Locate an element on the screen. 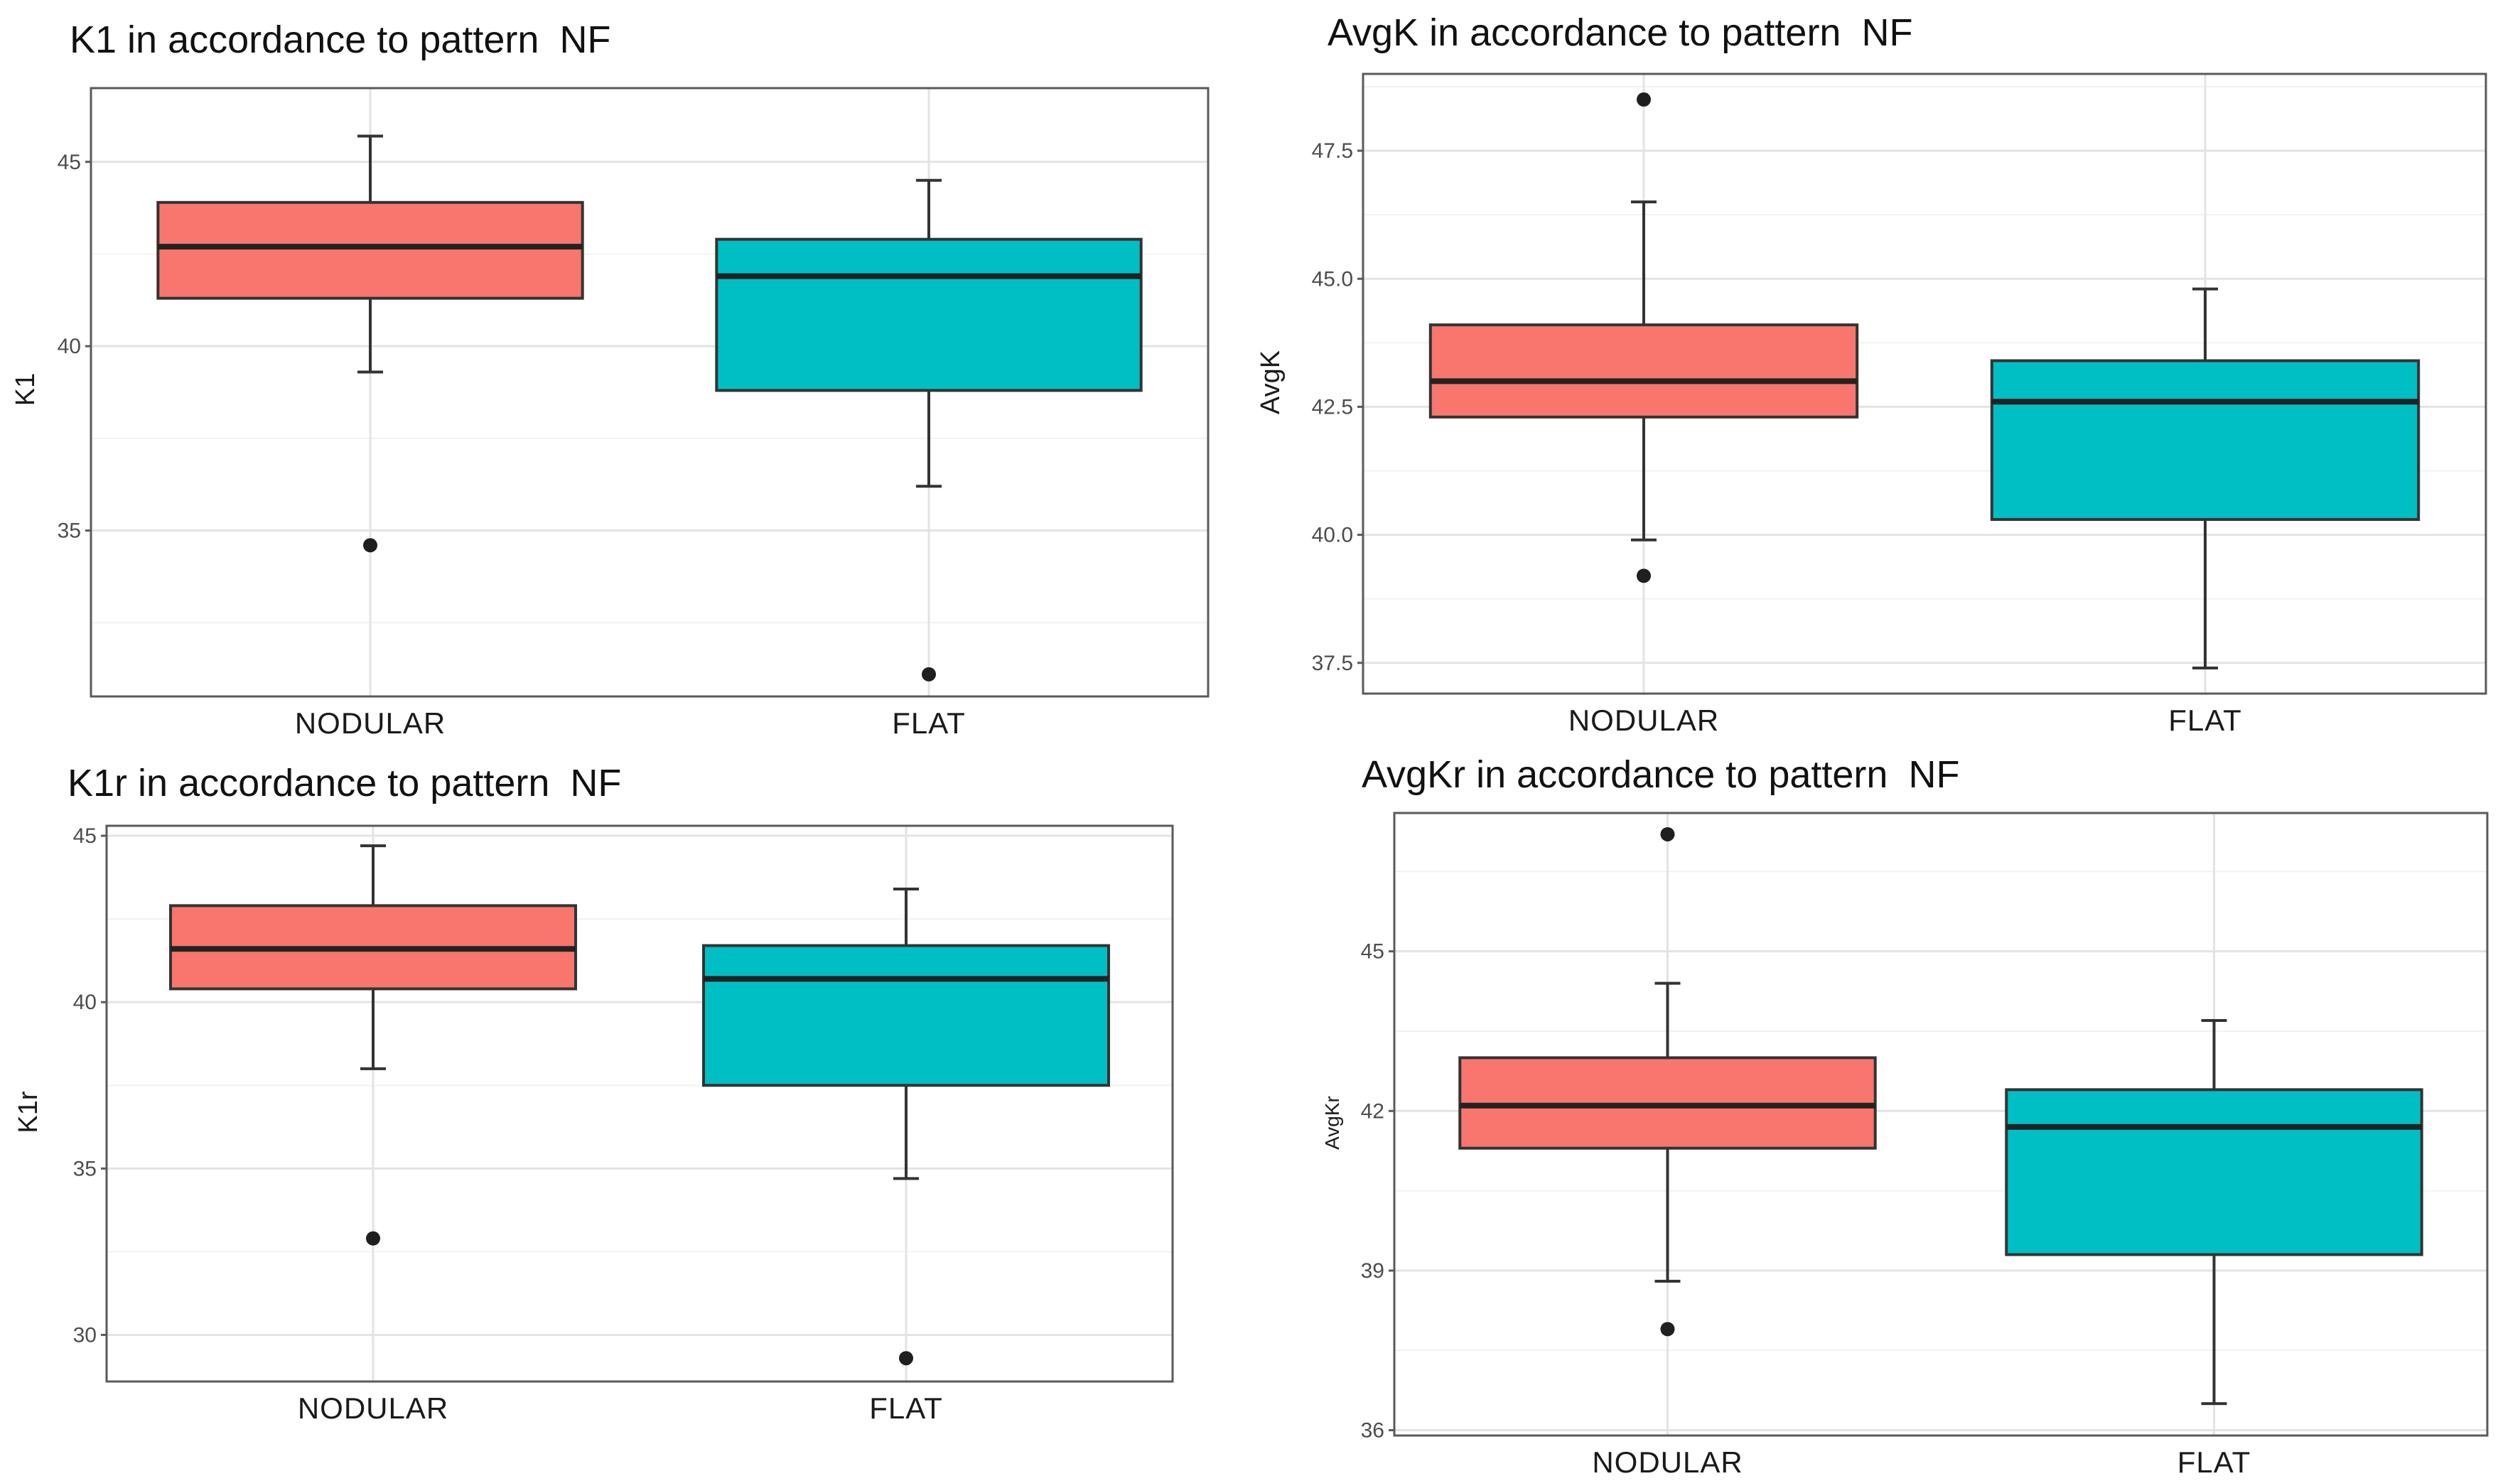  chart-title: AvgKr in accordance to pattern NF is located at coordinates (1660, 775).